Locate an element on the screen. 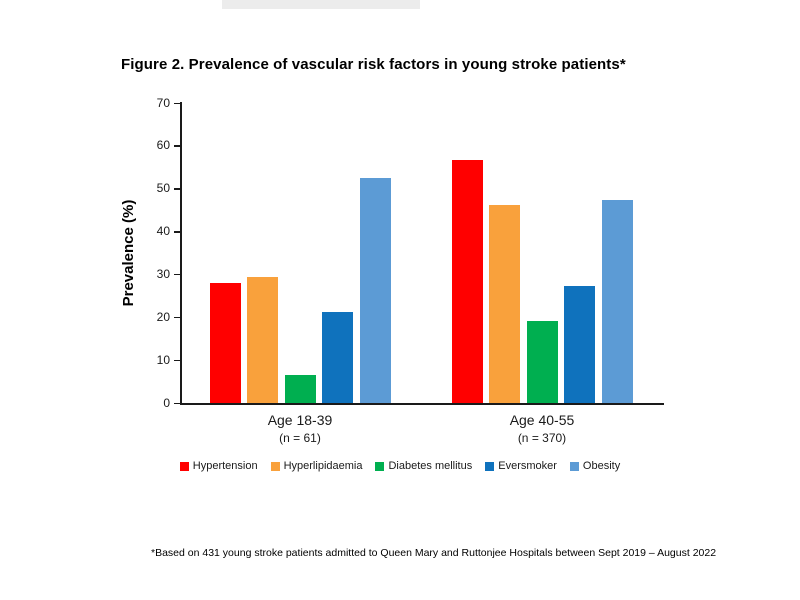  x-category-label: Age 40-55 is located at coordinates (542, 420).